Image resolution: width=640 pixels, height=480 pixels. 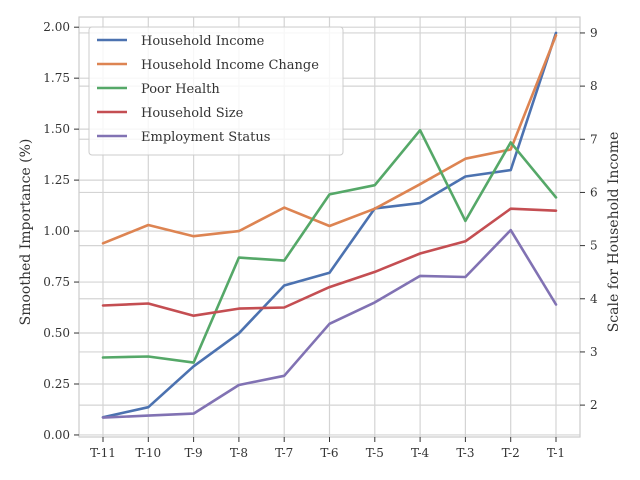 What do you see at coordinates (614, 232) in the screenshot?
I see `y-axis-label-right: Scale for Household Income` at bounding box center [614, 232].